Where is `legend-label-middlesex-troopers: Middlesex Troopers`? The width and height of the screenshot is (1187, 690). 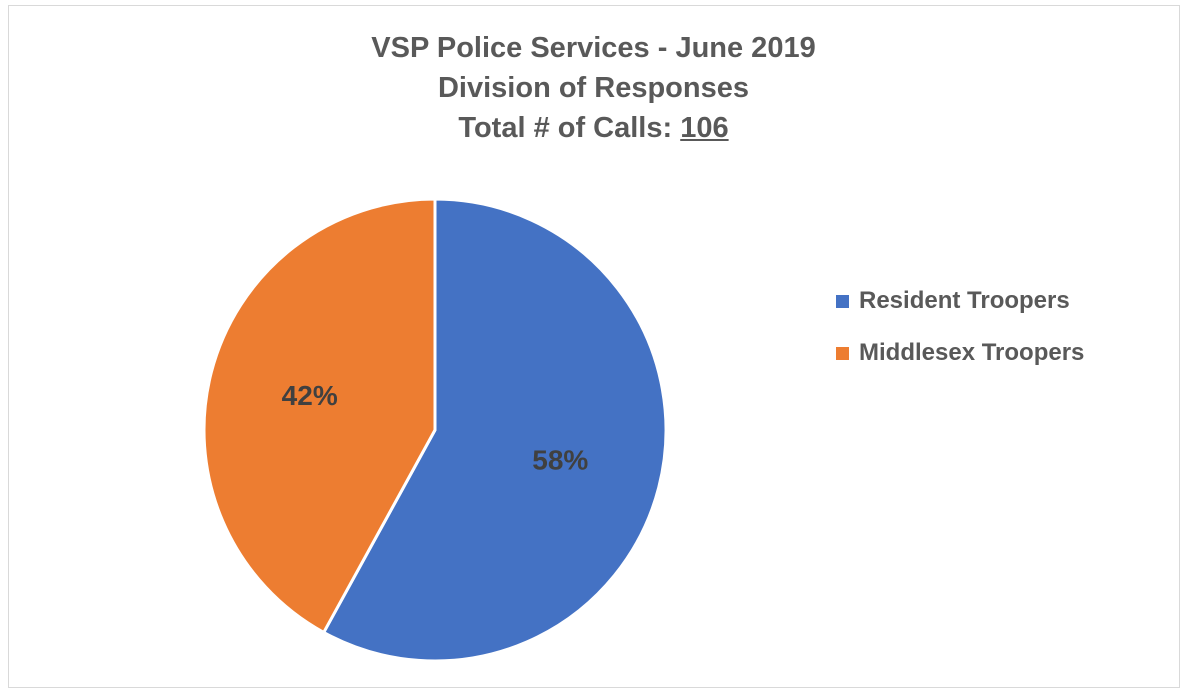
legend-label-middlesex-troopers: Middlesex Troopers is located at coordinates (972, 352).